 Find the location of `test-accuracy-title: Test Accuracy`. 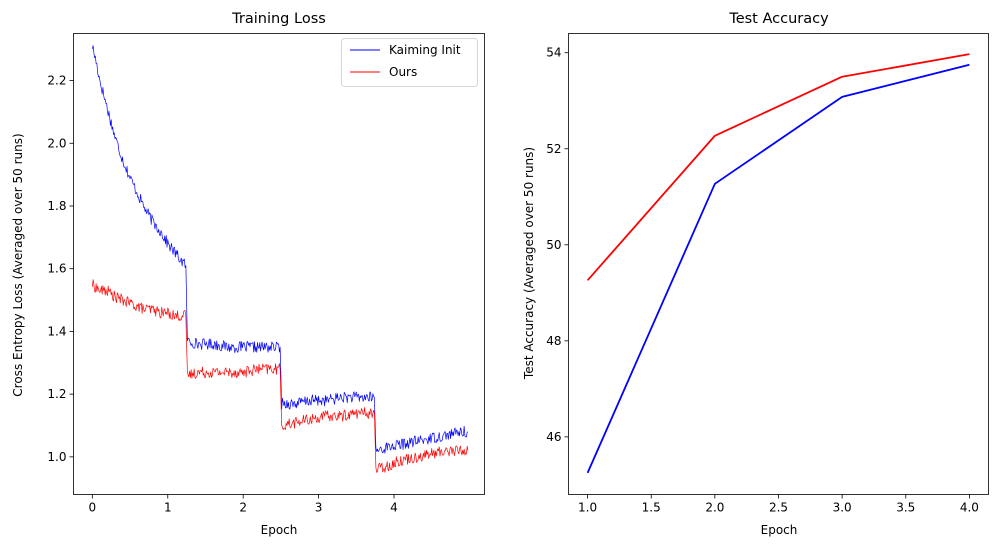

test-accuracy-title: Test Accuracy is located at coordinates (778, 19).